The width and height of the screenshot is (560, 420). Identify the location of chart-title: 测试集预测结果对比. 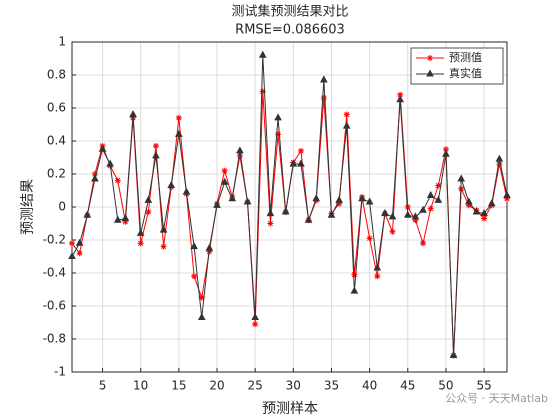
(289, 12).